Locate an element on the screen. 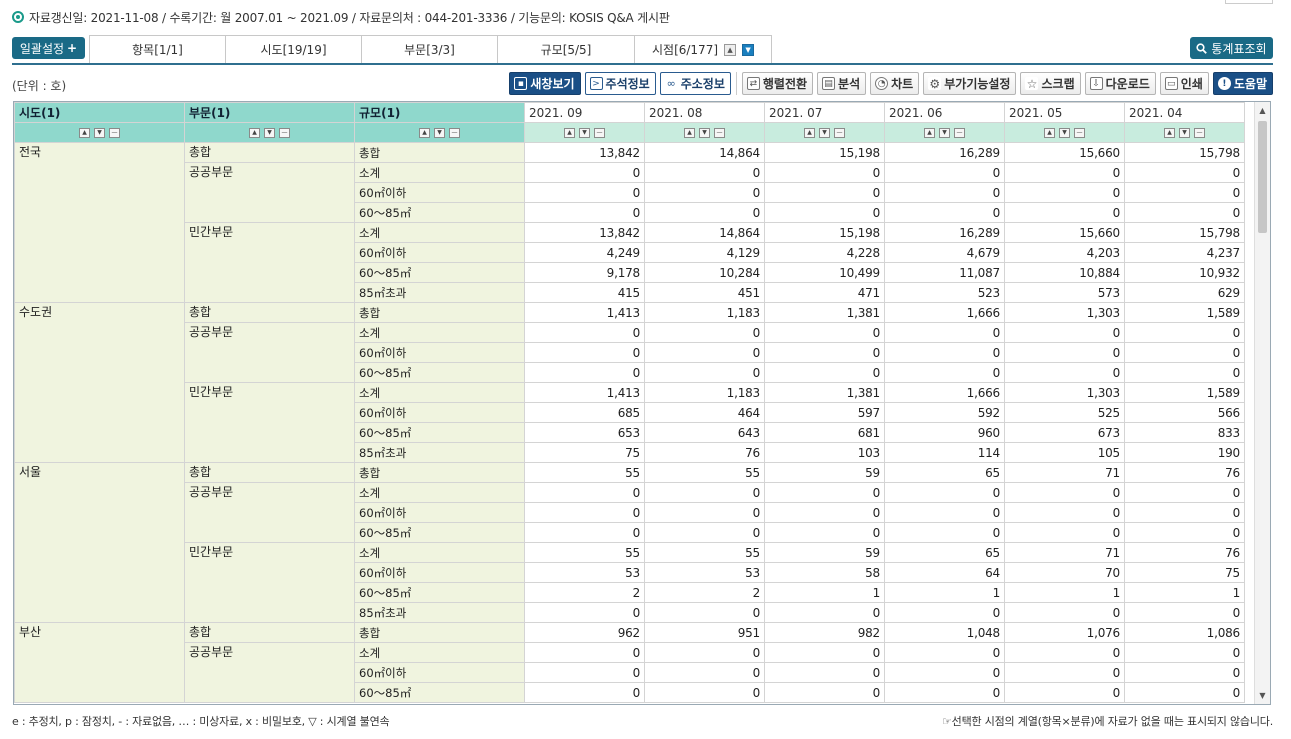  header-period: 2021. 05 is located at coordinates (1064, 112).